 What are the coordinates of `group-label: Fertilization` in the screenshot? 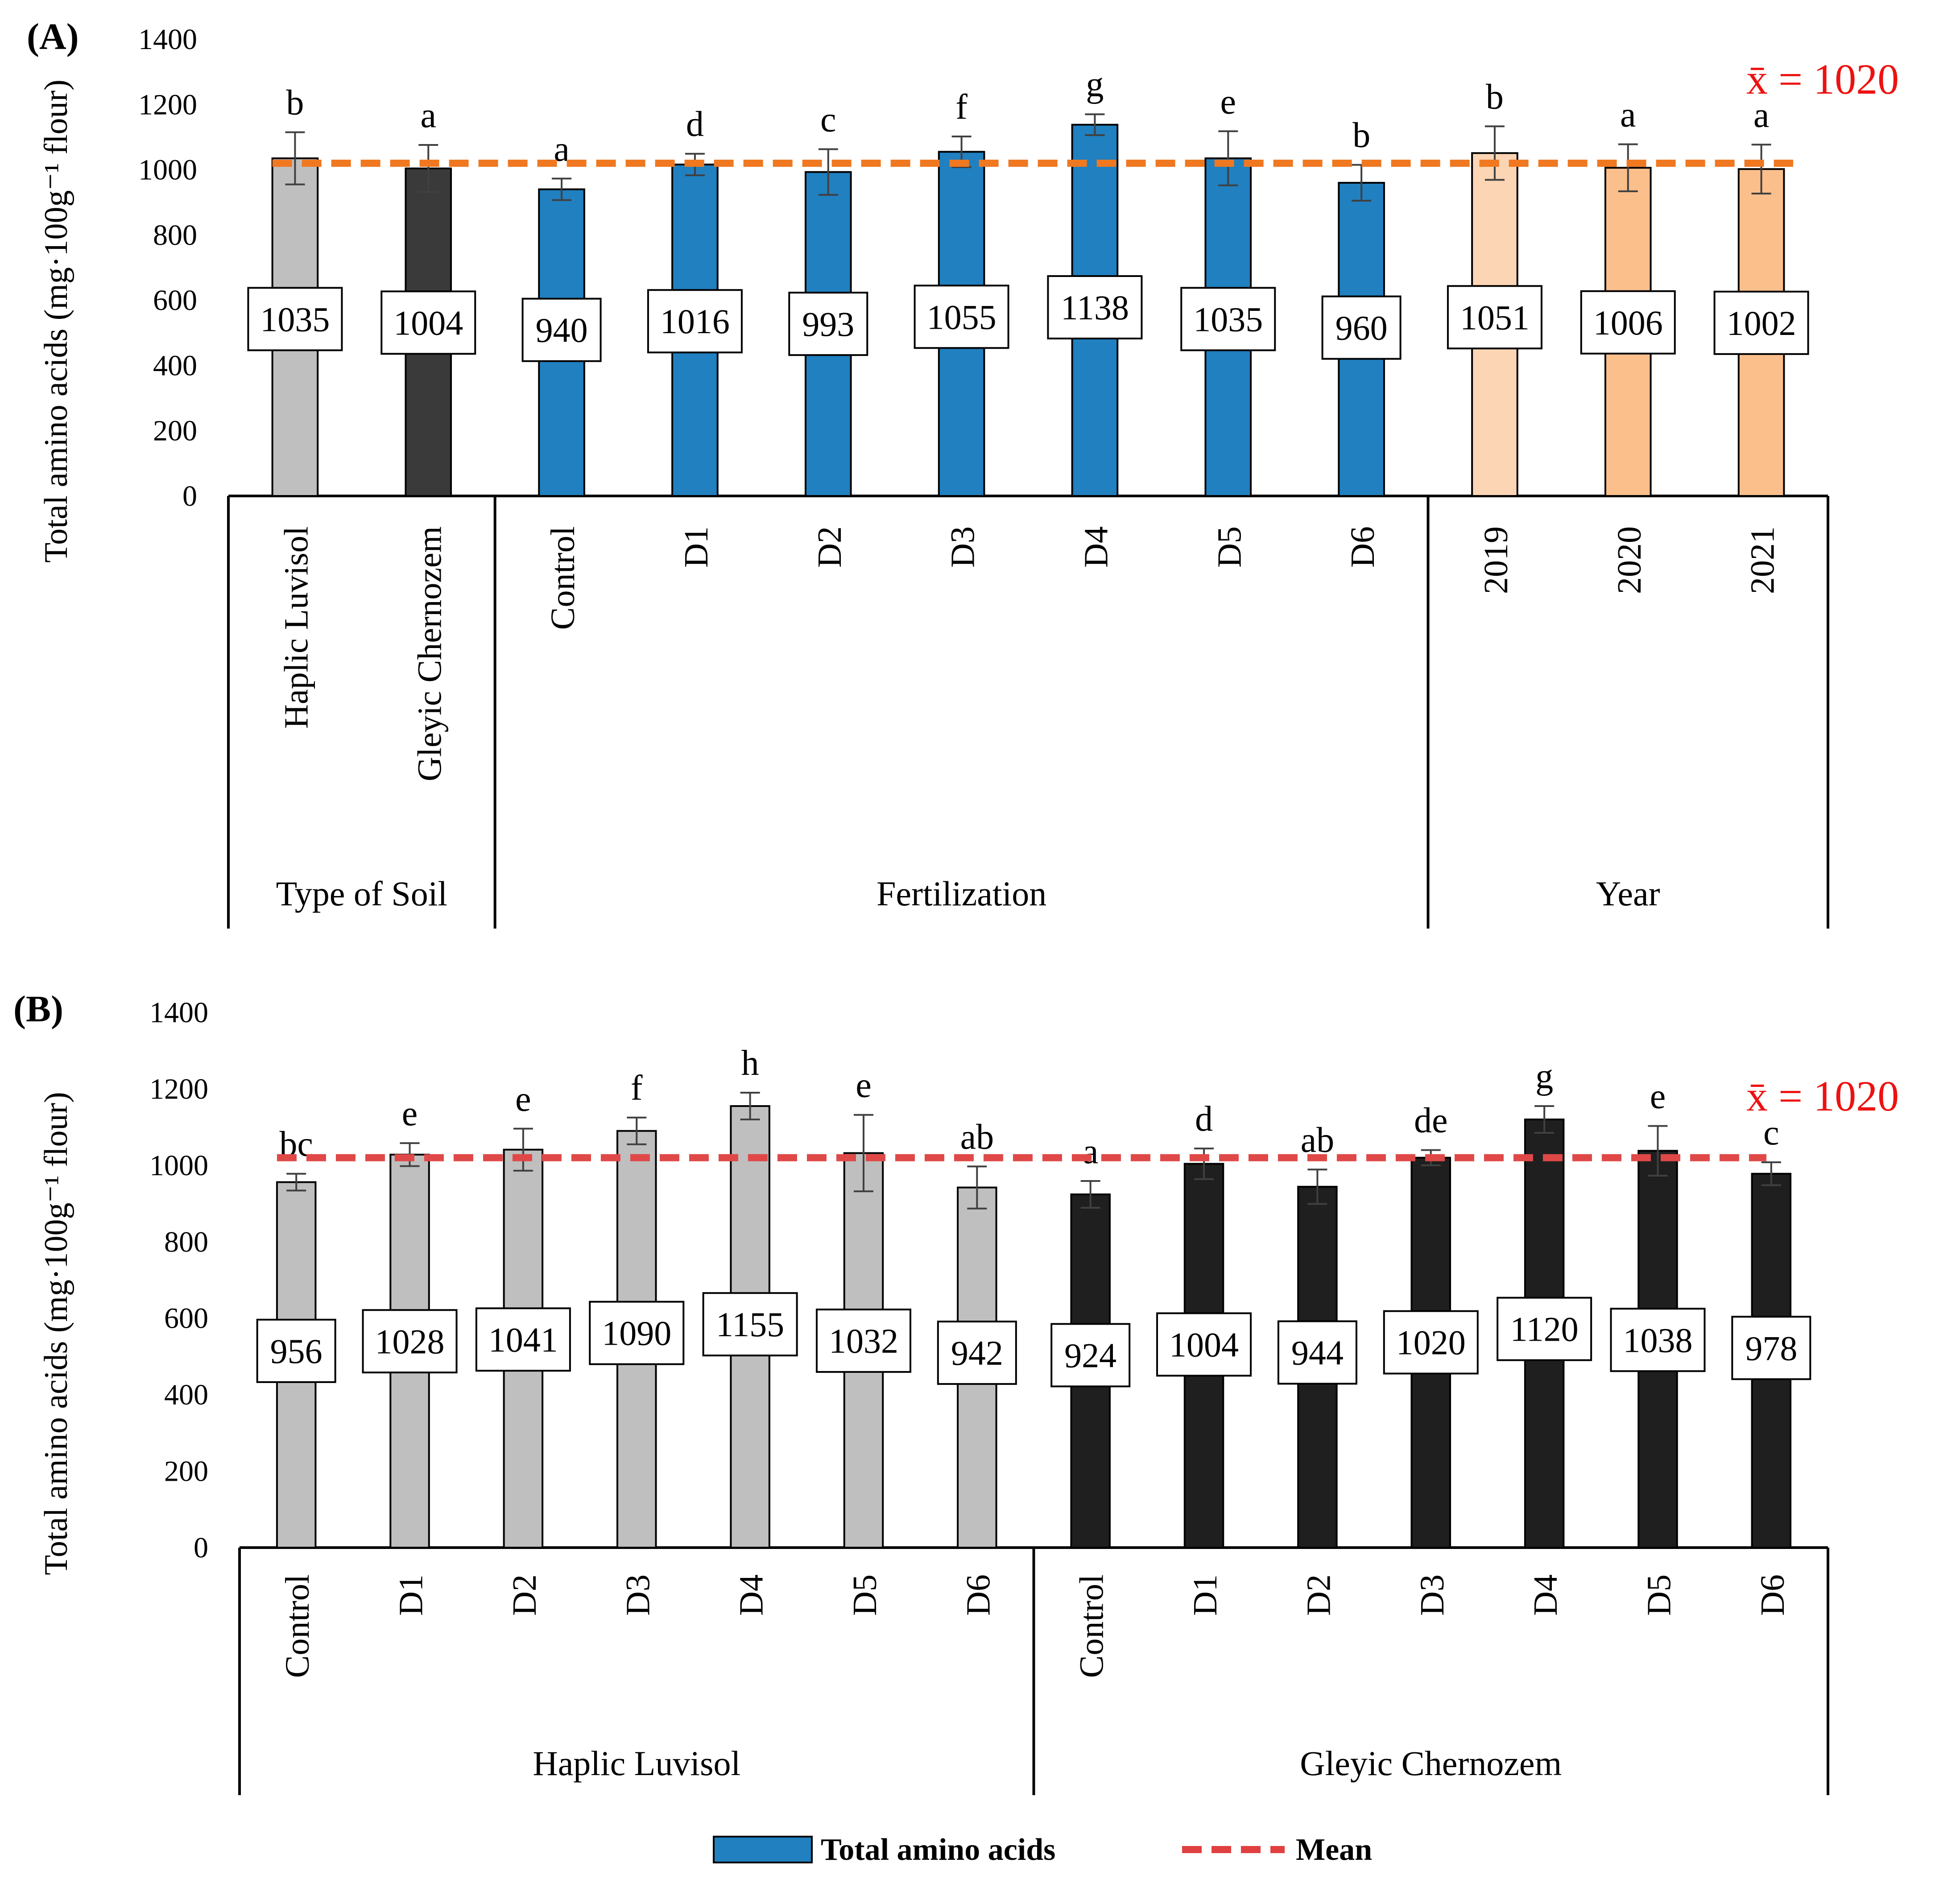 It's located at (961, 893).